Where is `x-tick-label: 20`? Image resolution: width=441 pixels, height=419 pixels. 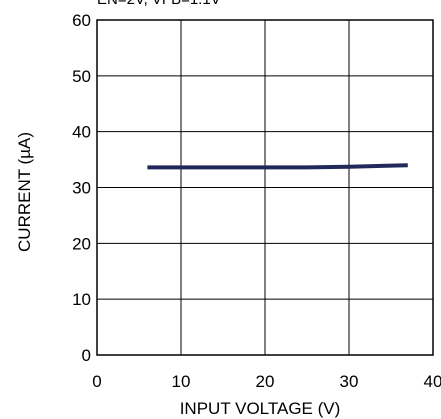 x-tick-label: 20 is located at coordinates (265, 381).